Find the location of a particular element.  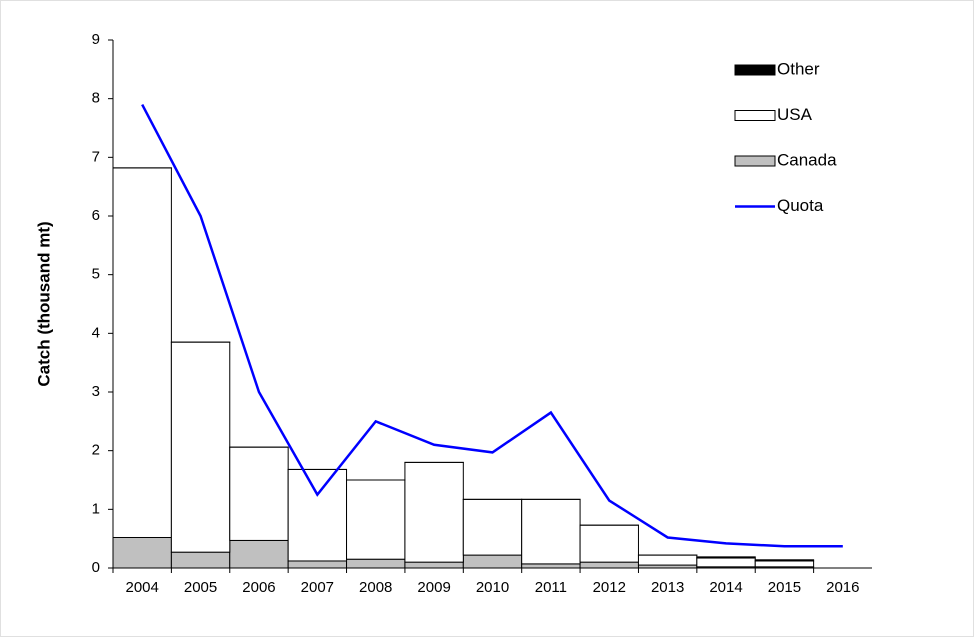

x-tick-label: 2008 is located at coordinates (375, 587).